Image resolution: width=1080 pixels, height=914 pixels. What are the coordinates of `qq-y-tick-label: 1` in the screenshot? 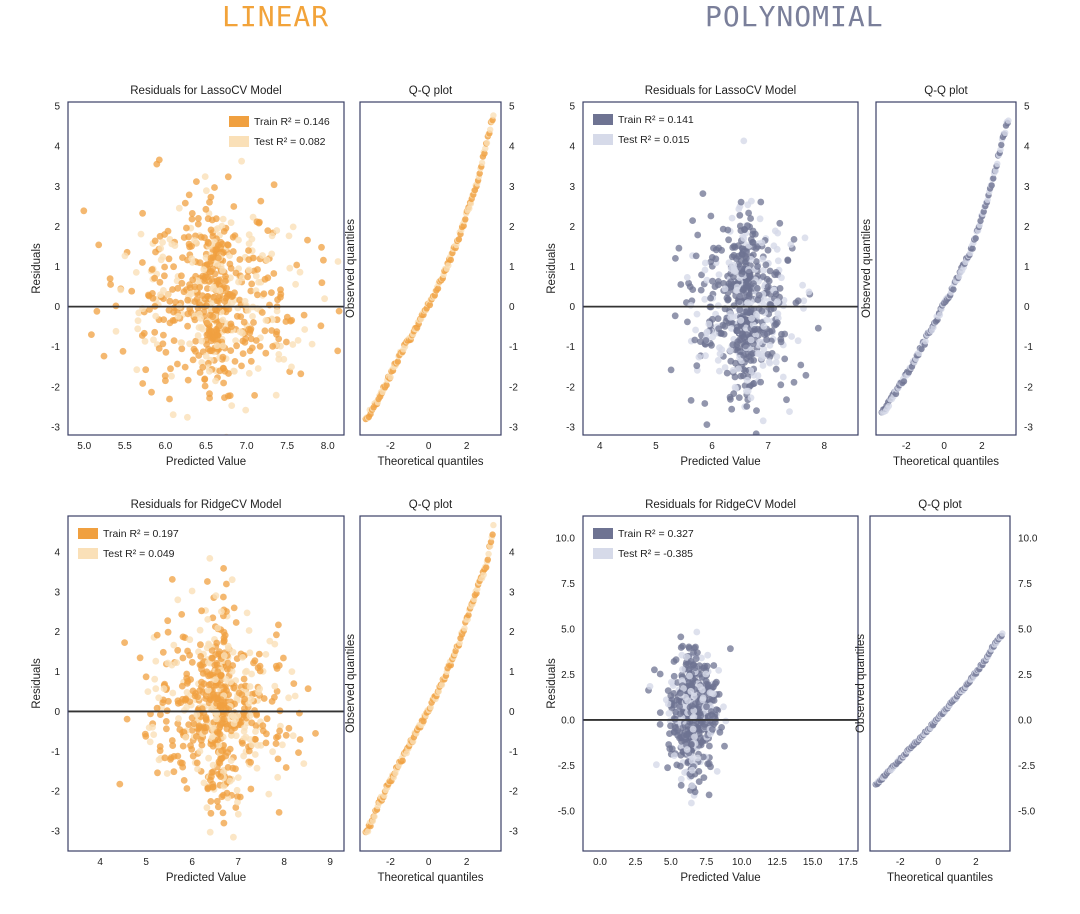 It's located at (1027, 267).